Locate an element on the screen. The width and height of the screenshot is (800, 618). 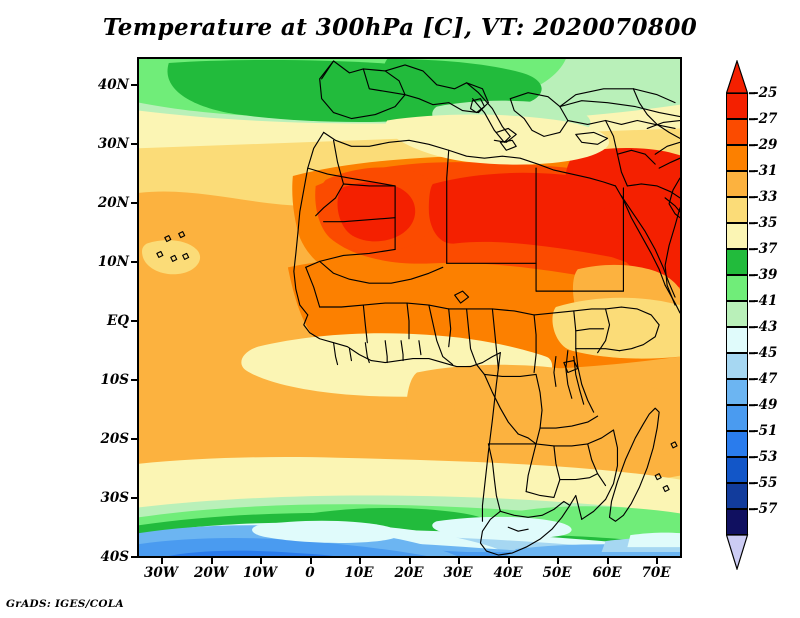
lat-label-40S: 40S is located at coordinates (114, 557).